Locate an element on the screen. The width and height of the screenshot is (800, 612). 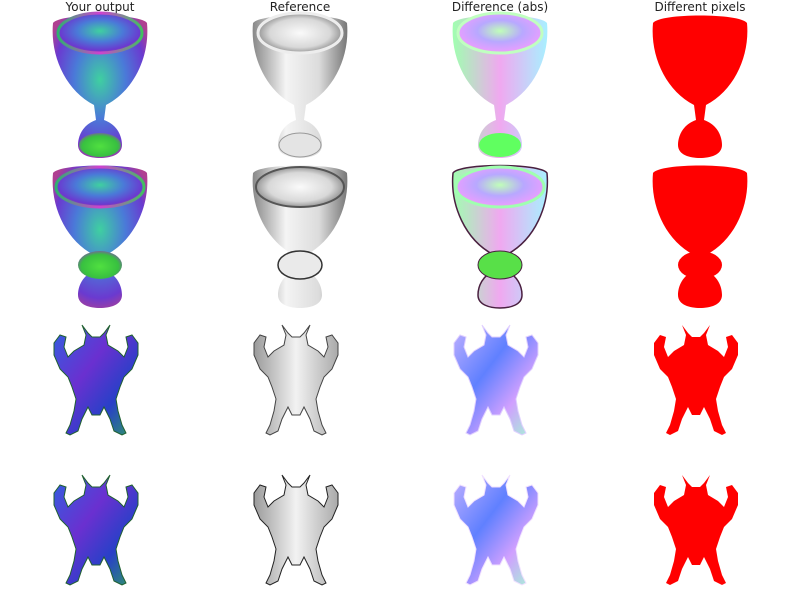
column-title-difference: Difference (abs) is located at coordinates (500, 7).